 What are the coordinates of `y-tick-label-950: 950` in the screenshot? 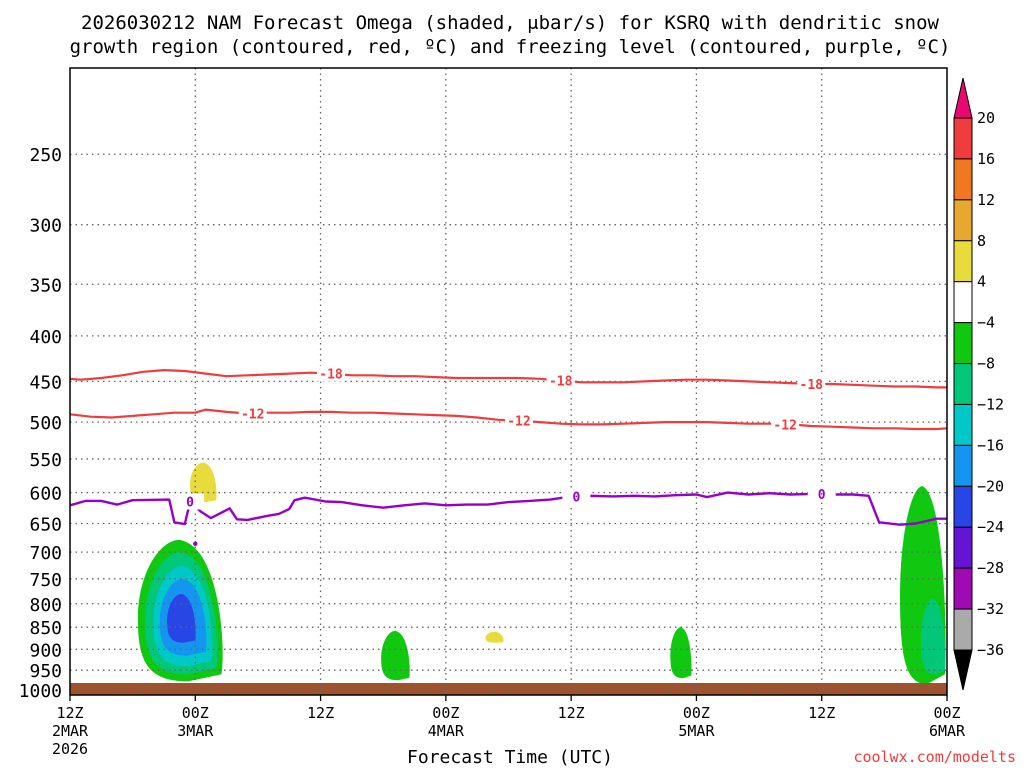 It's located at (45, 671).